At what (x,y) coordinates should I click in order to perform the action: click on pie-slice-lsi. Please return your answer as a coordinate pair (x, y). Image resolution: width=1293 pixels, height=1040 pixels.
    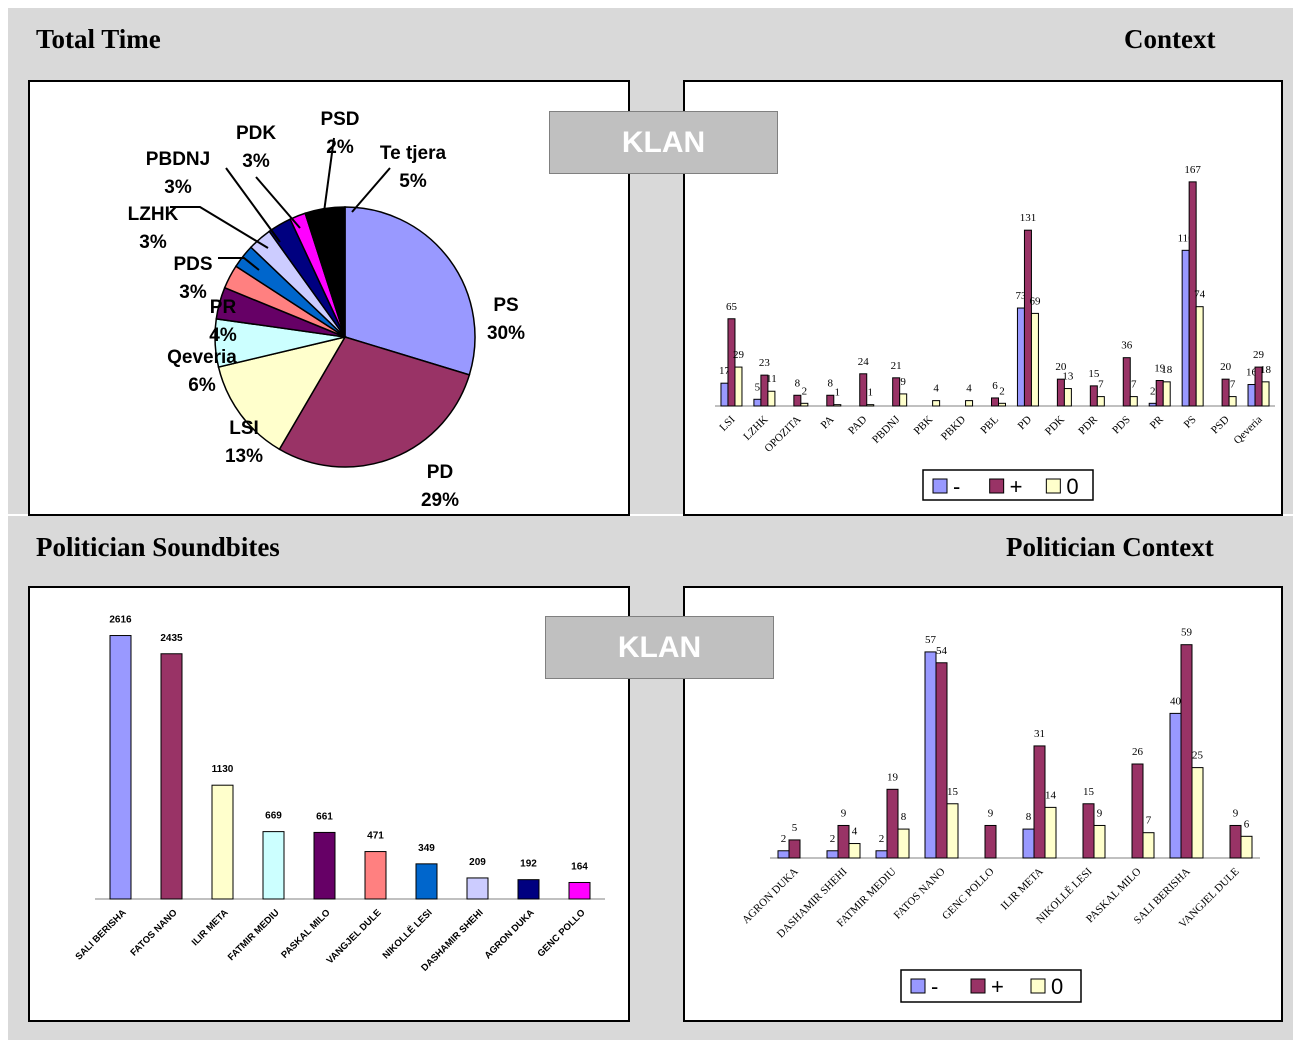
    Looking at the image, I should click on (282, 393).